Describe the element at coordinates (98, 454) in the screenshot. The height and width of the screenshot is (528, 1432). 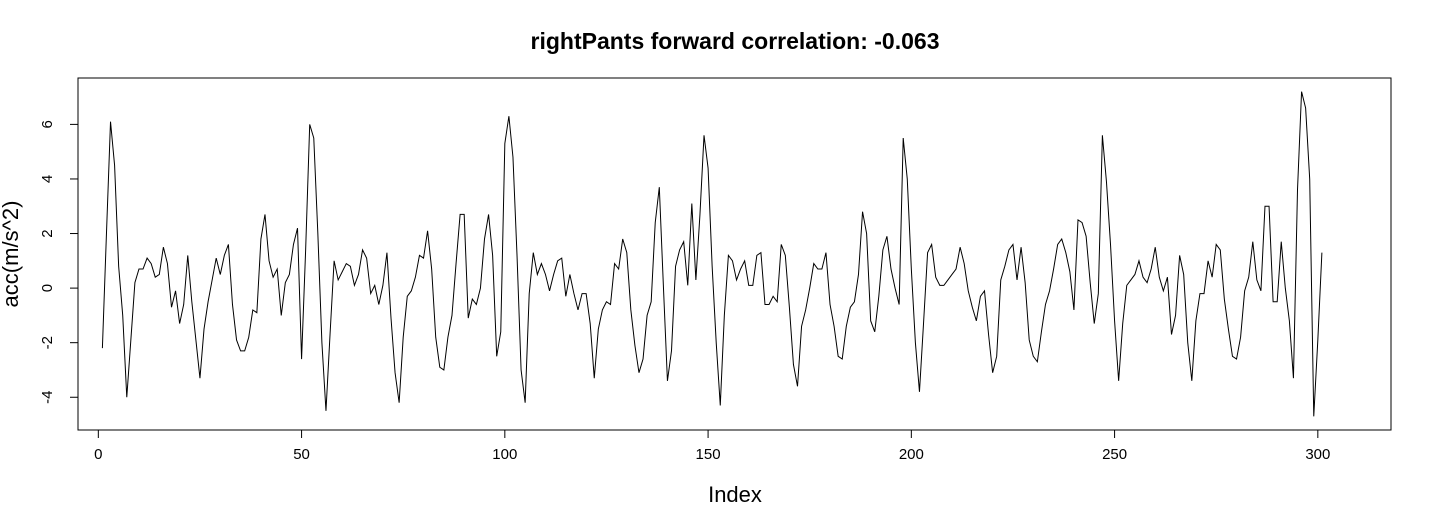
I see `x-tick-label: 0` at that location.